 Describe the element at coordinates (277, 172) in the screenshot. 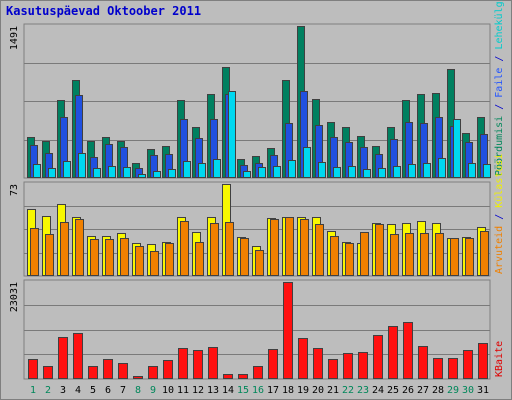

I see `bar-lehekülgi-day-17` at that location.